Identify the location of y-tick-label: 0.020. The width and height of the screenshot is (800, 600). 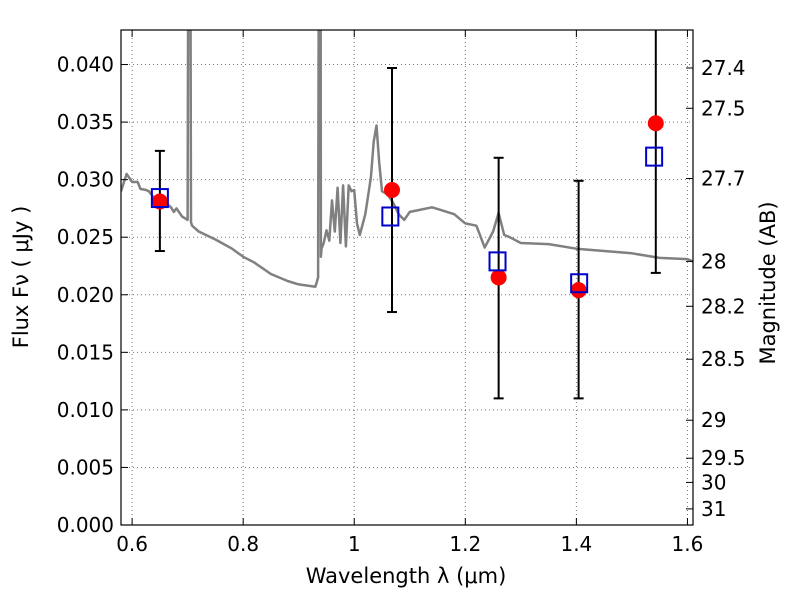
(85, 295).